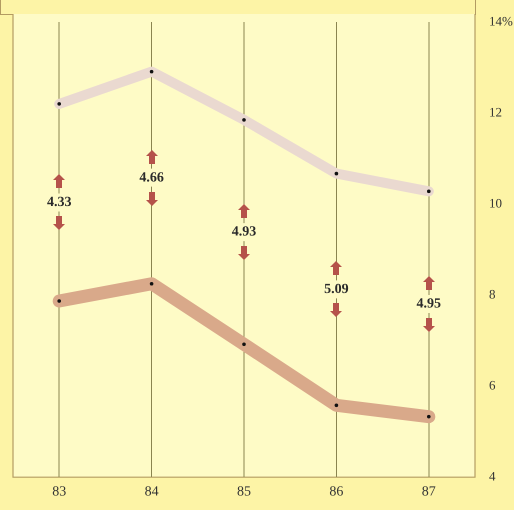 This screenshot has width=514, height=510. What do you see at coordinates (244, 492) in the screenshot?
I see `x-tick-label: 85` at bounding box center [244, 492].